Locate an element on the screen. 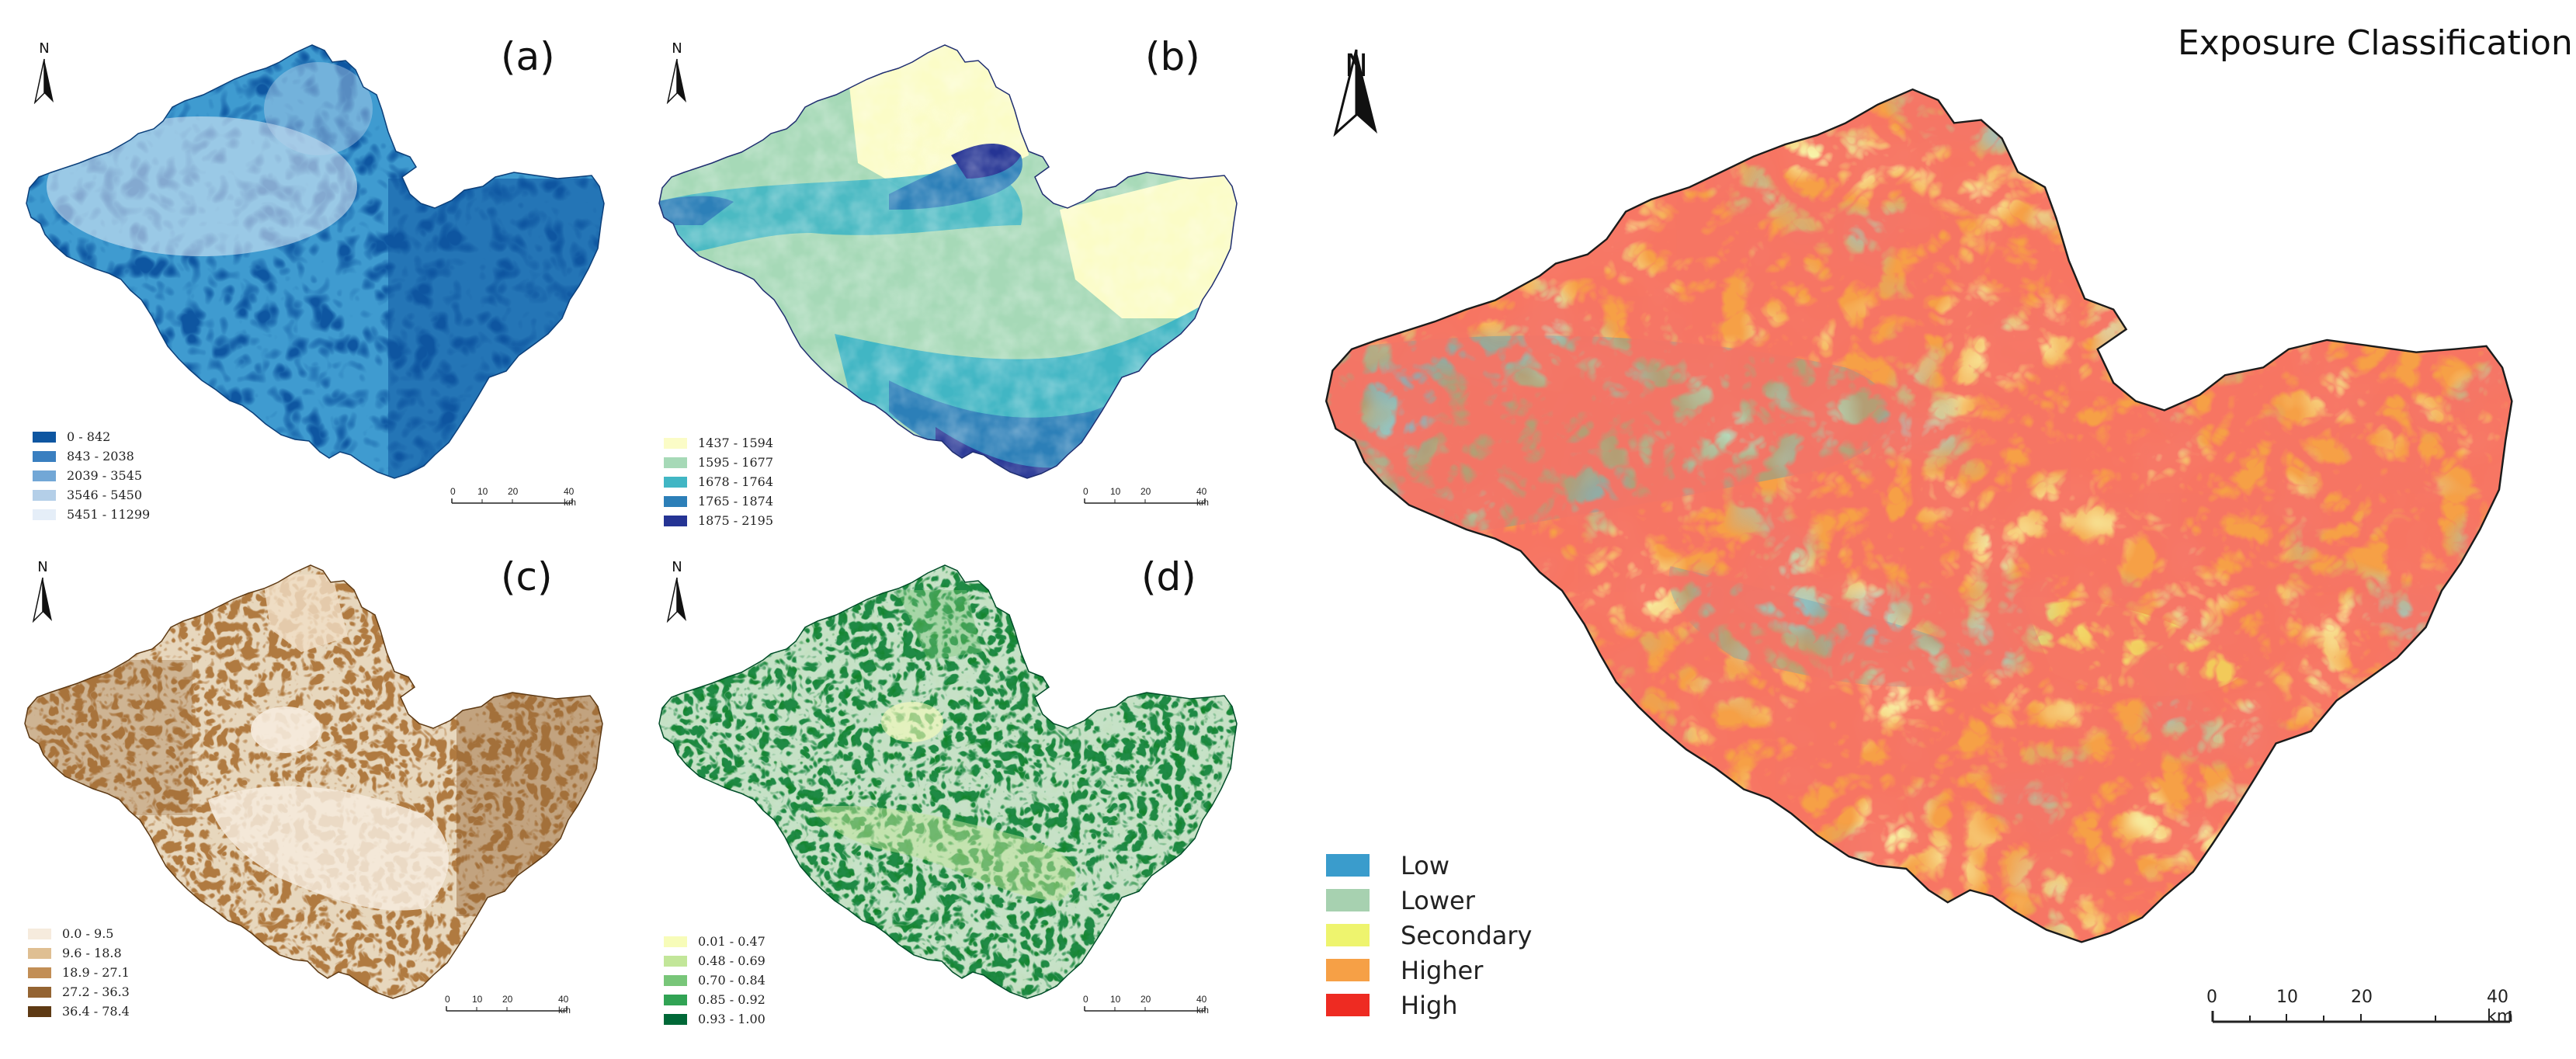  map-d-vegetation is located at coordinates (948, 781).